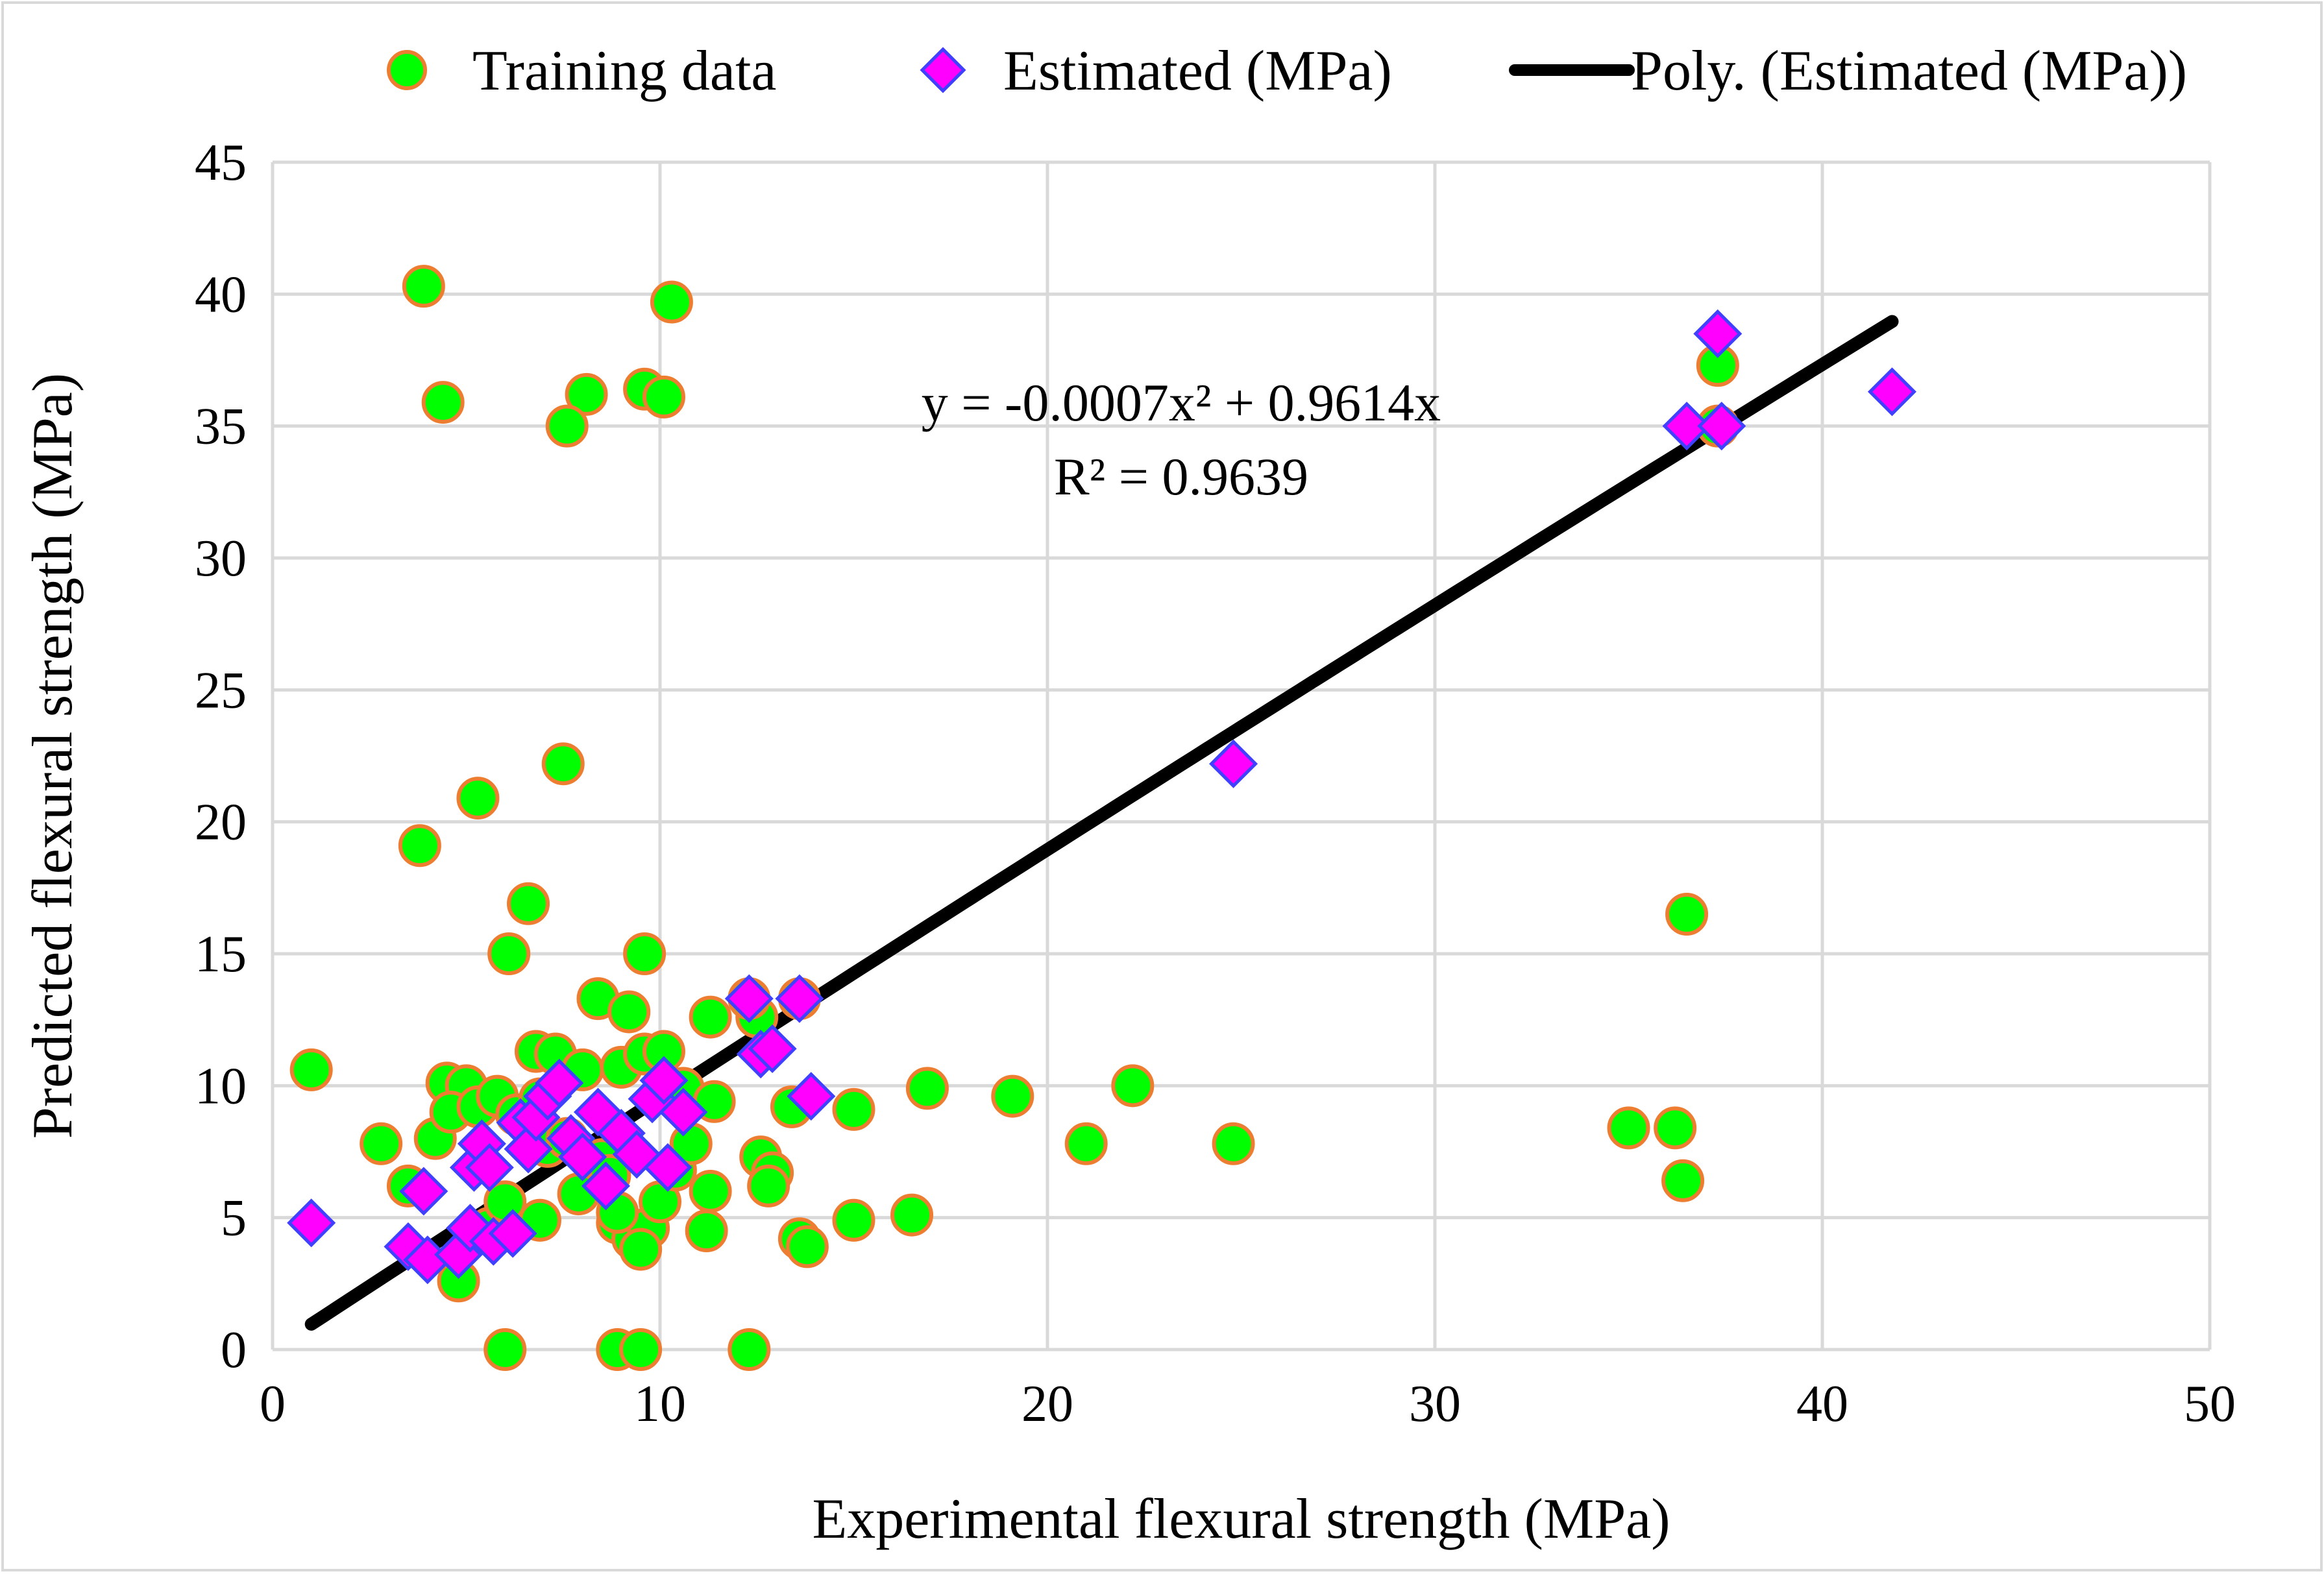  I want to click on y-tick-label: 5, so click(234, 1218).